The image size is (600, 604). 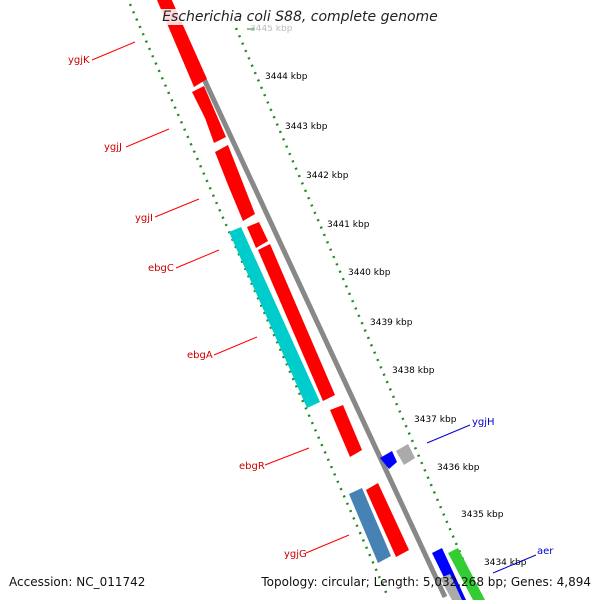 I want to click on map-title: Escherichia coli S88, complete genome, so click(x=300, y=17).